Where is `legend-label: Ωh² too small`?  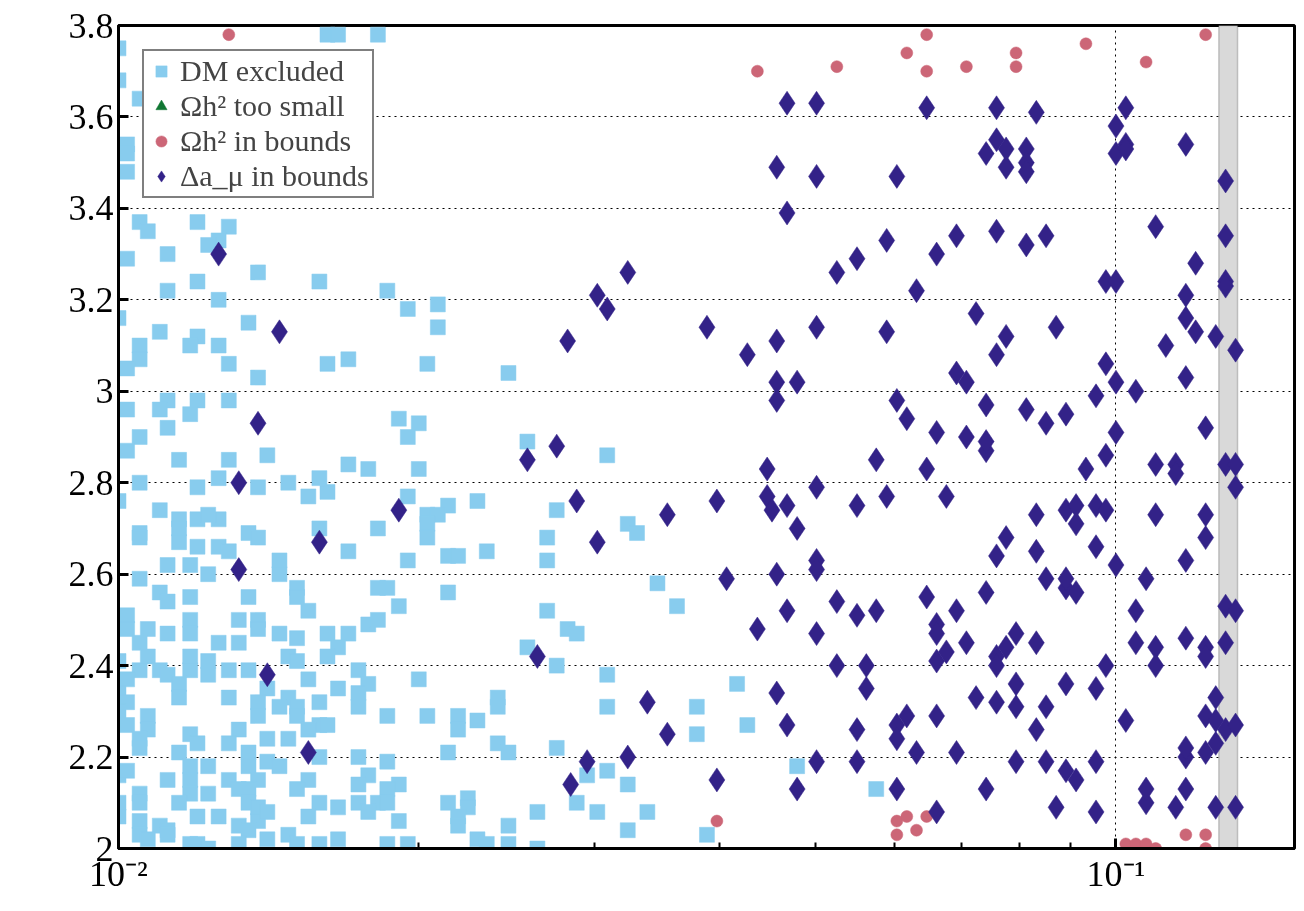
legend-label: Ωh² too small is located at coordinates (262, 106).